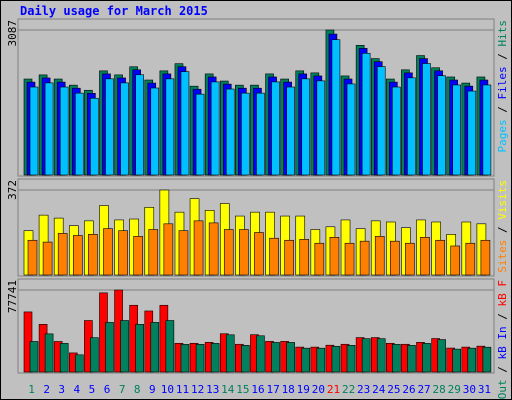 This screenshot has height=400, width=512. Describe the element at coordinates (12, 190) in the screenshot. I see `y-tick-label: 372` at that location.